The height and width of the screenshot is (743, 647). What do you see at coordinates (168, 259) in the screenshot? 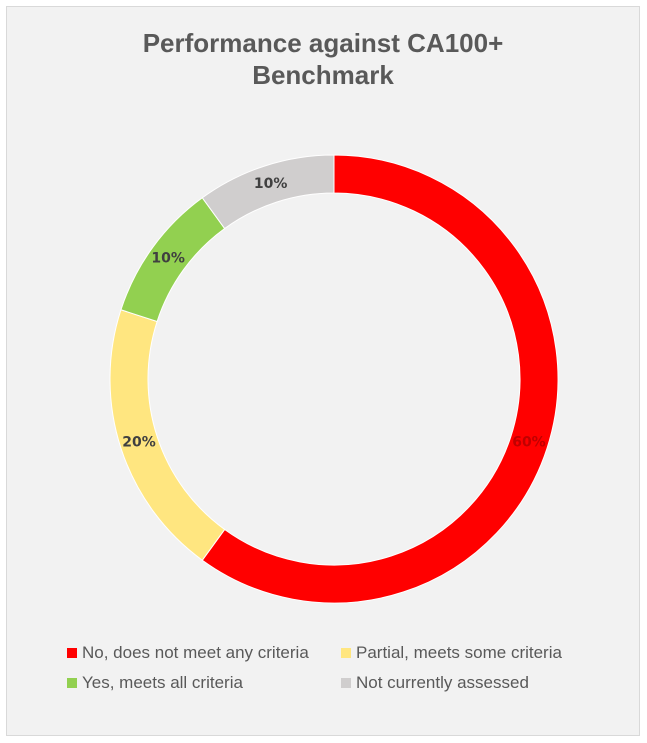
I see `data-label-yes: 10%` at bounding box center [168, 259].